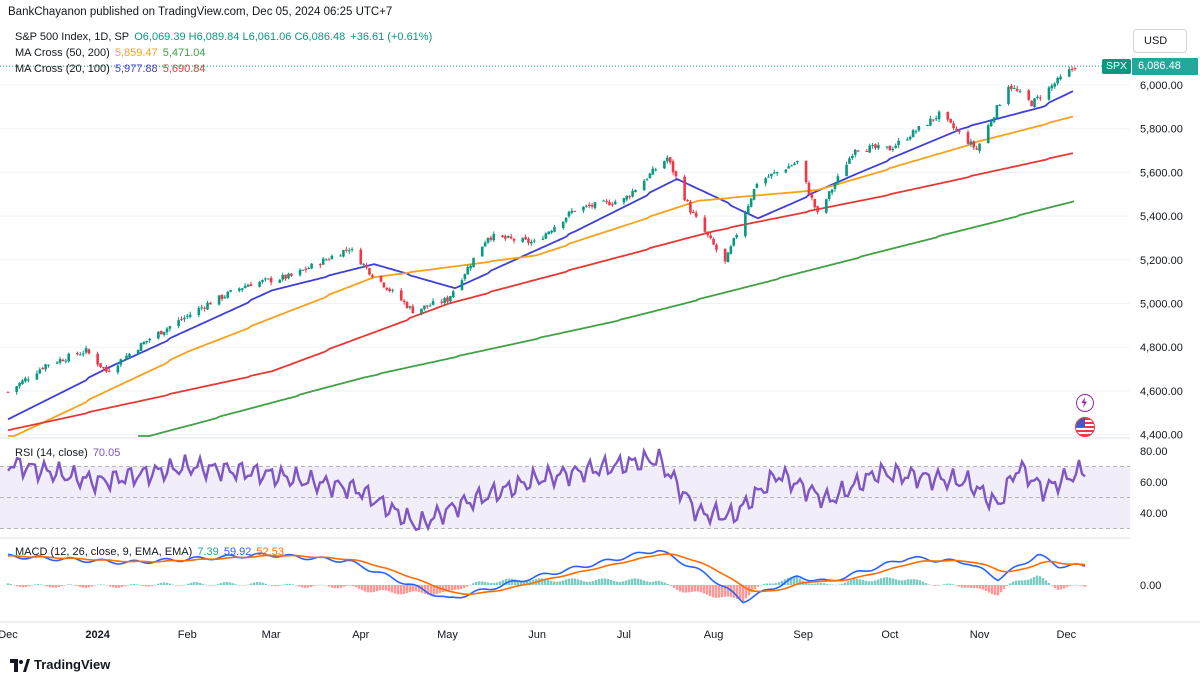 The image size is (1200, 681). What do you see at coordinates (1154, 483) in the screenshot?
I see `rsi-tick-label: 60.00` at bounding box center [1154, 483].